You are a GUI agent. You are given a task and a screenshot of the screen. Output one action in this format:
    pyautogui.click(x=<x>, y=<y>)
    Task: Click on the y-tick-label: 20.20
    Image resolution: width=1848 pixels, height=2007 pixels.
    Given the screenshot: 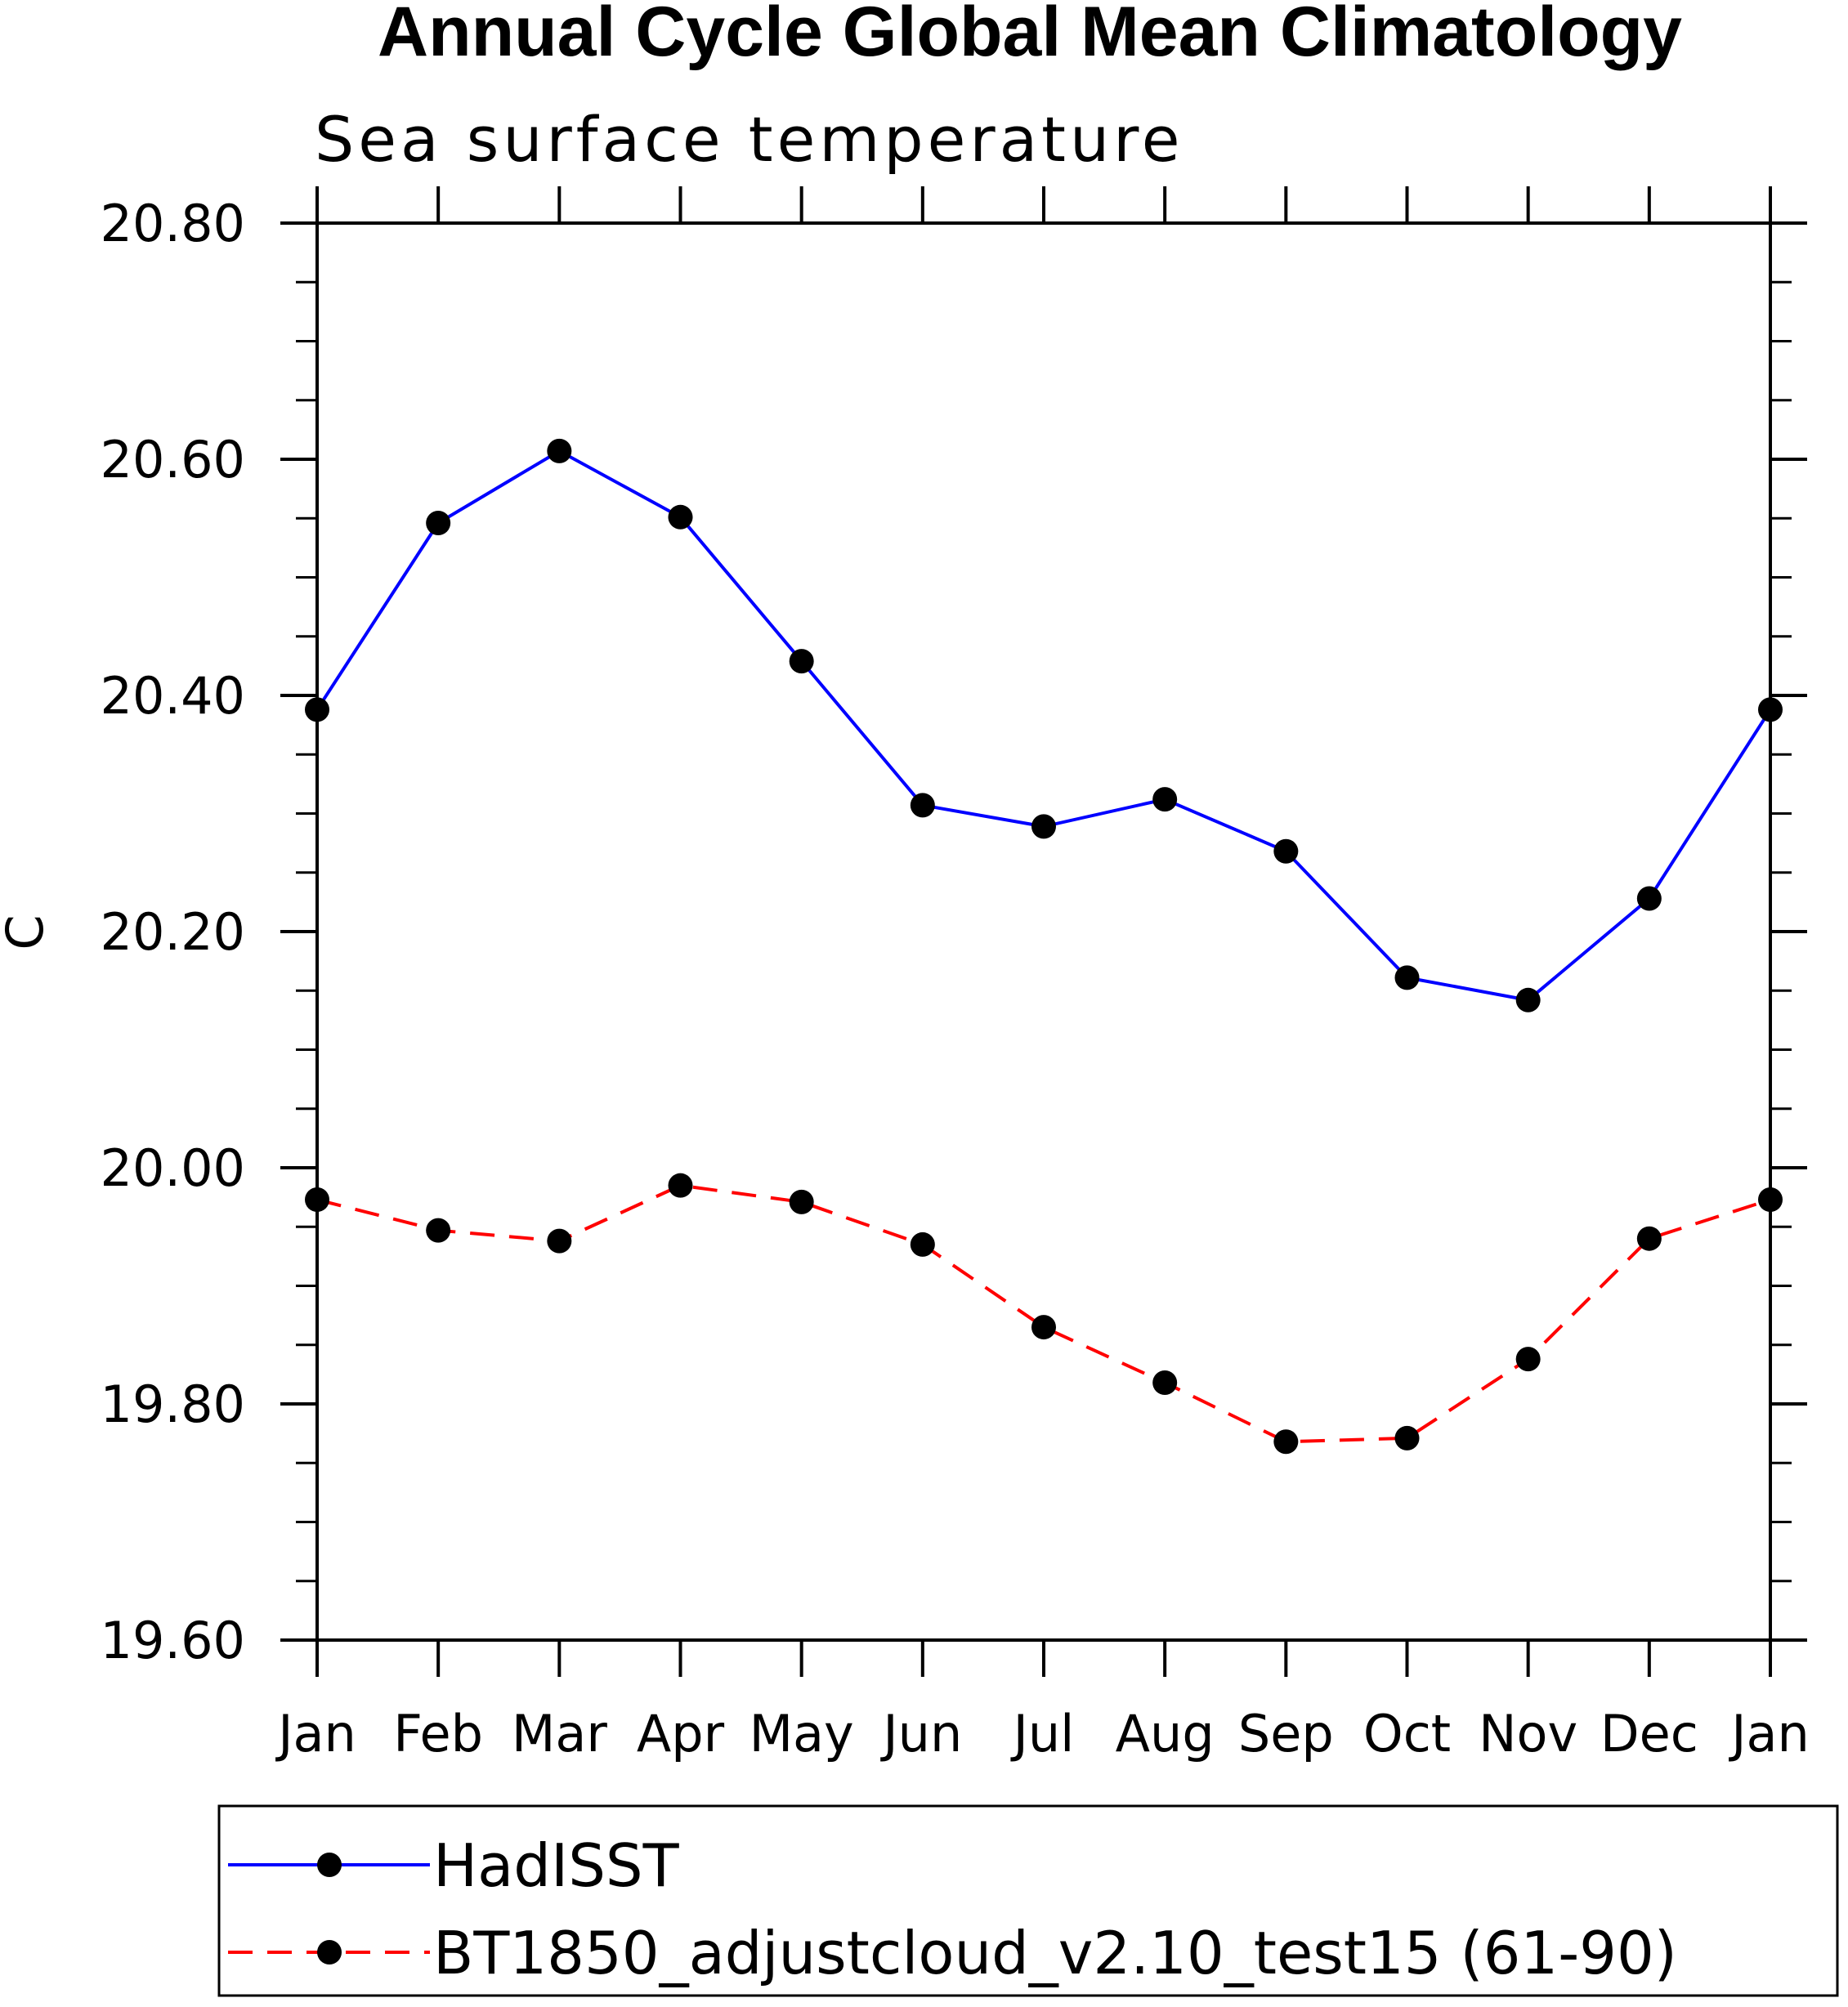 What is the action you would take?
    pyautogui.click(x=173, y=932)
    